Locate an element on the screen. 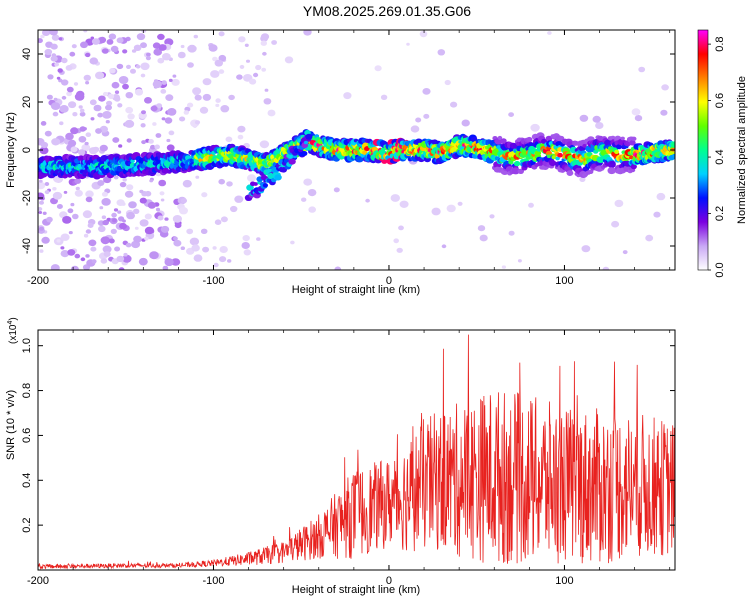 The height and width of the screenshot is (600, 750). snr-exponent-suffix: ) is located at coordinates (13, 318).